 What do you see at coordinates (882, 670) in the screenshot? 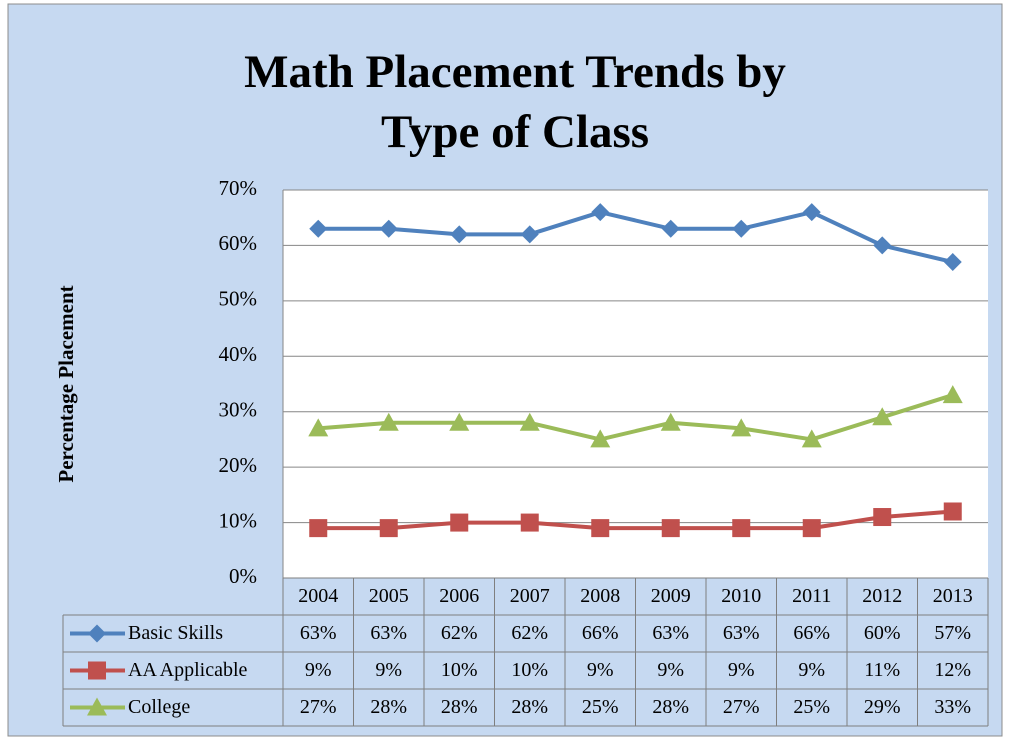
I see `table-value: 11%` at bounding box center [882, 670].